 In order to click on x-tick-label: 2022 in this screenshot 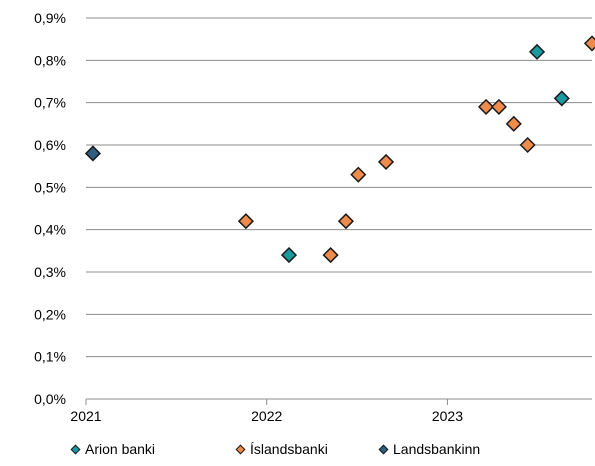, I will do `click(266, 416)`.